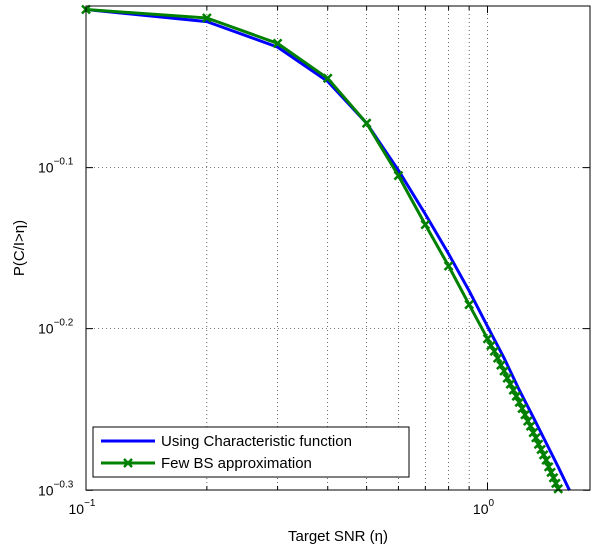 Image resolution: width=593 pixels, height=550 pixels. I want to click on legend-box, so click(251, 452).